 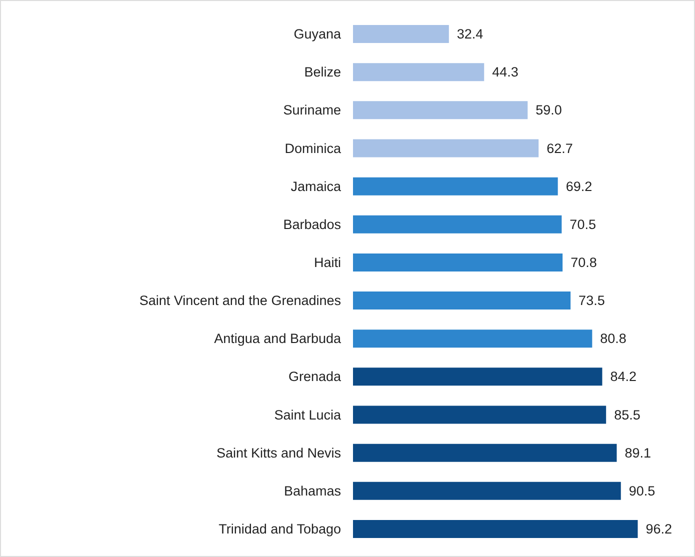 What do you see at coordinates (278, 338) in the screenshot?
I see `y-tick-label: Antigua and Barbuda` at bounding box center [278, 338].